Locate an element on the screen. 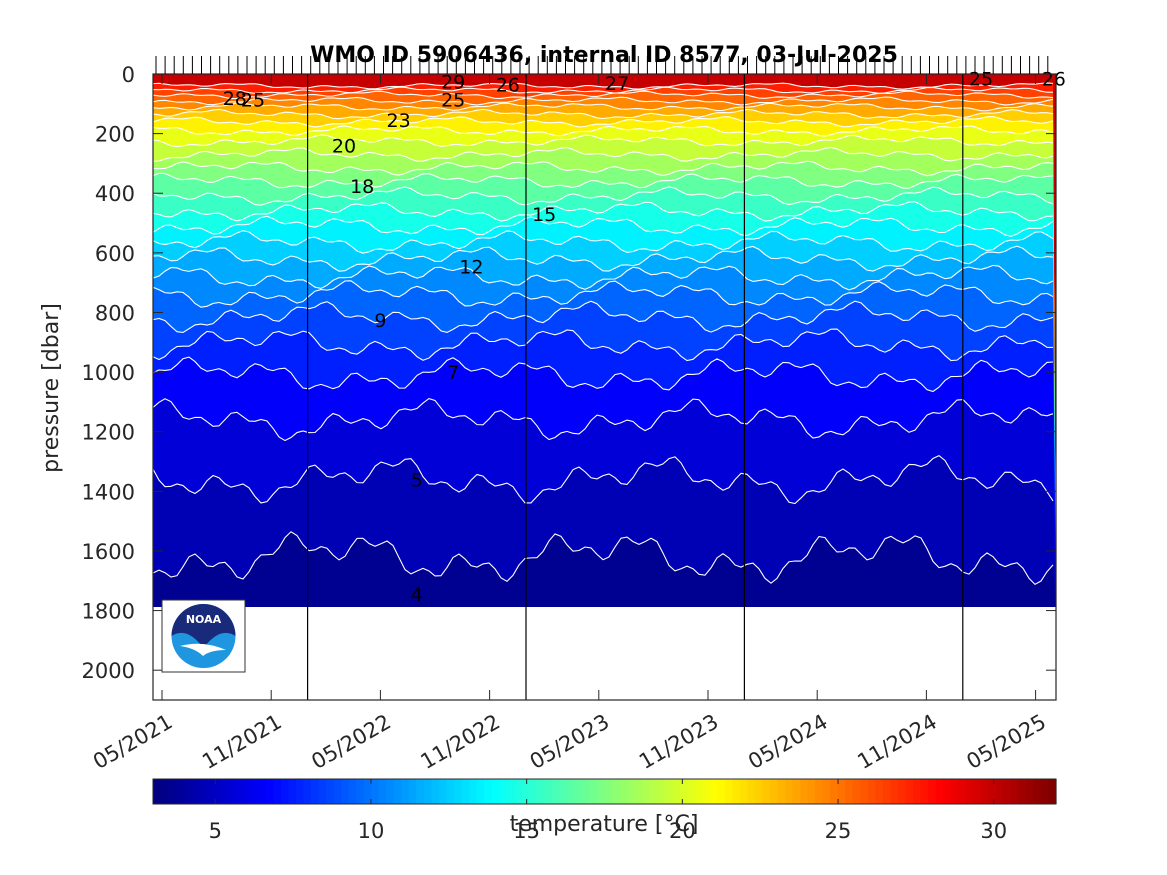 The width and height of the screenshot is (1167, 875). x-tick-label: 11/2023 is located at coordinates (679, 742).